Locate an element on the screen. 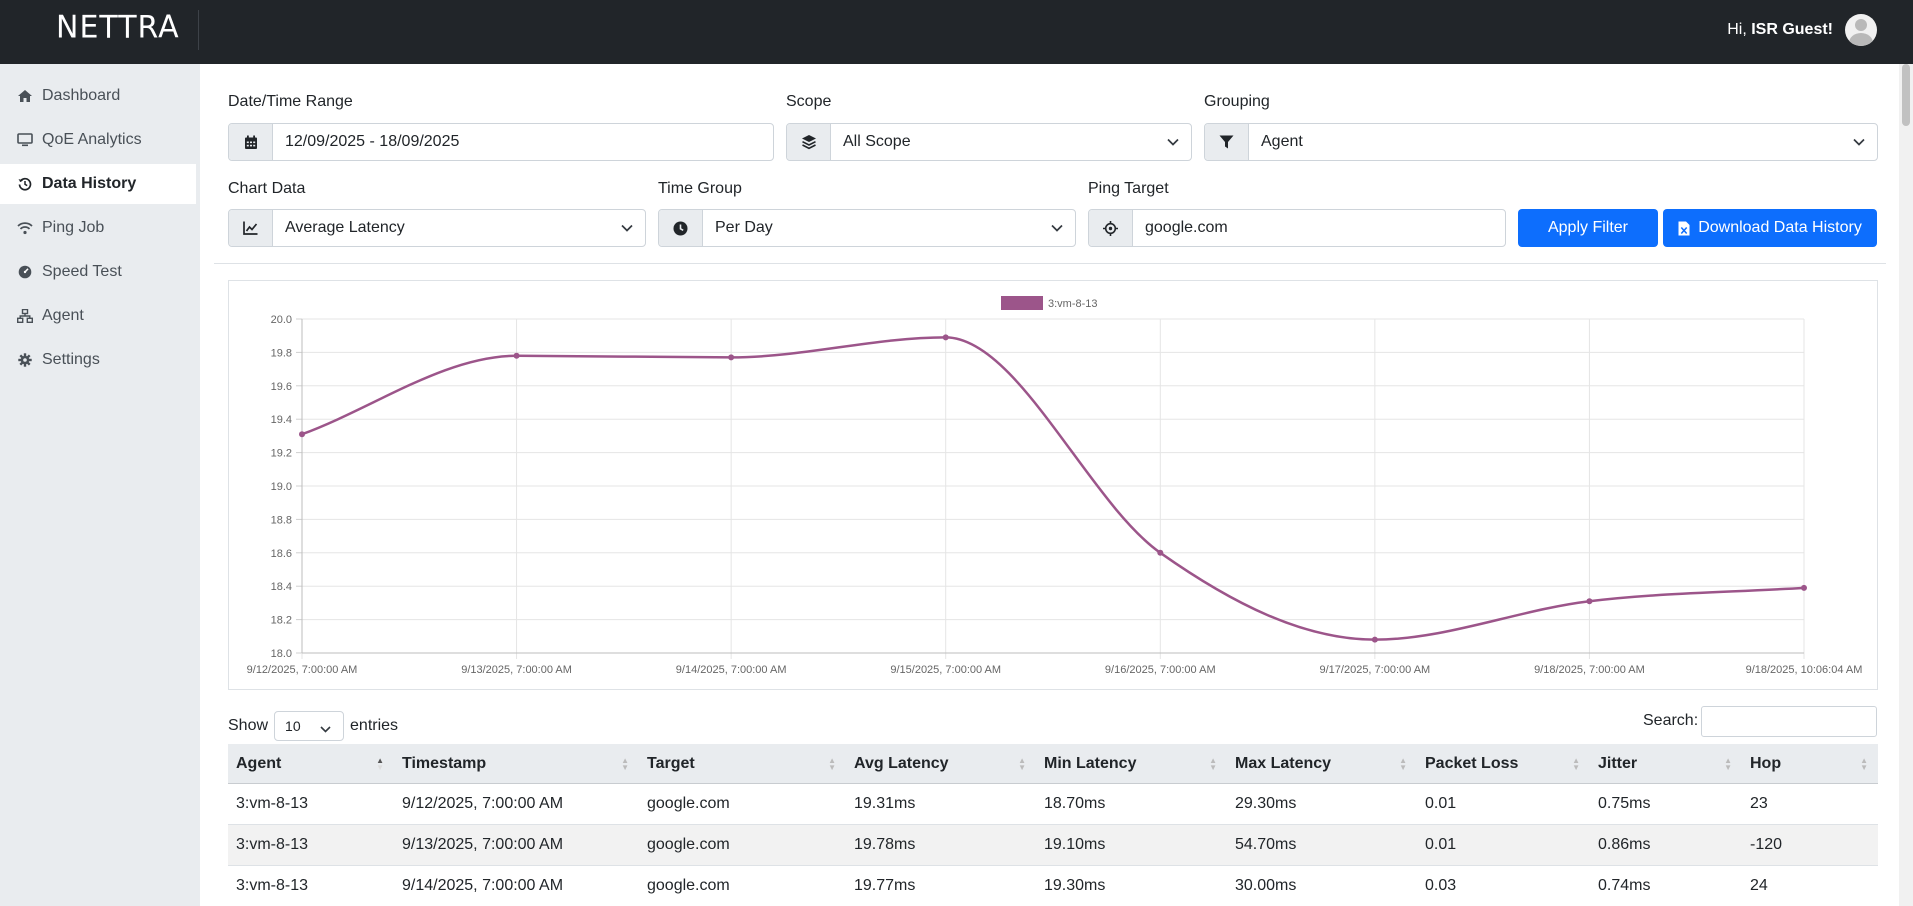  filter-icon is located at coordinates (1227, 142).